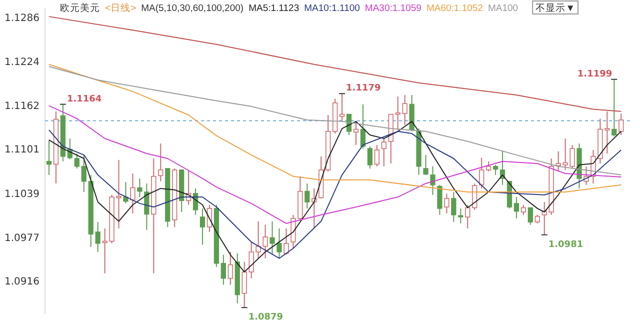  What do you see at coordinates (22, 238) in the screenshot?
I see `y-tick-label: 1.0977` at bounding box center [22, 238].